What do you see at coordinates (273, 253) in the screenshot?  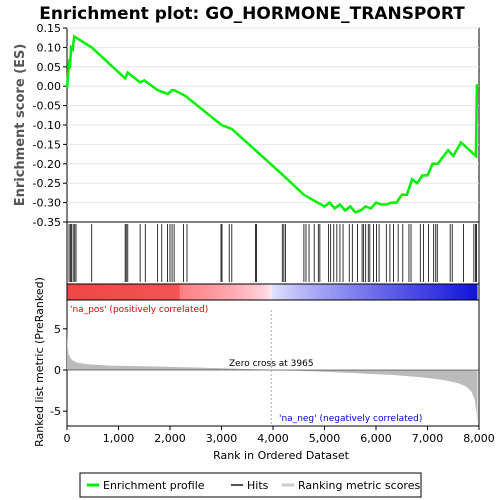 I see `hits-panel` at bounding box center [273, 253].